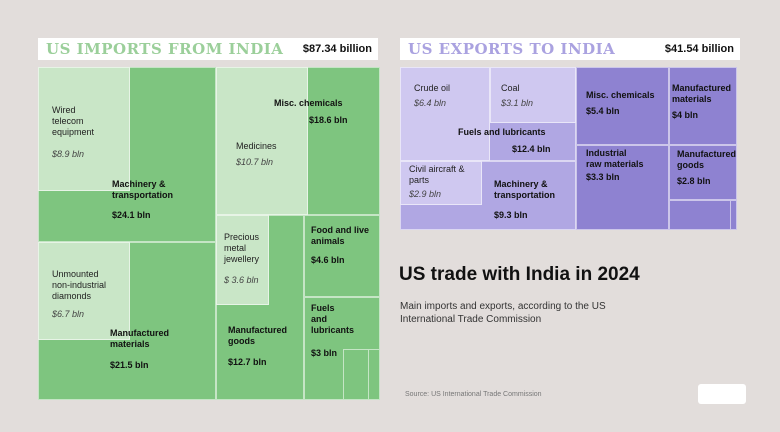  Describe the element at coordinates (79, 285) in the screenshot. I see `imports-sub-diamonds-label: Unmounted non-industrial diamonds` at that location.